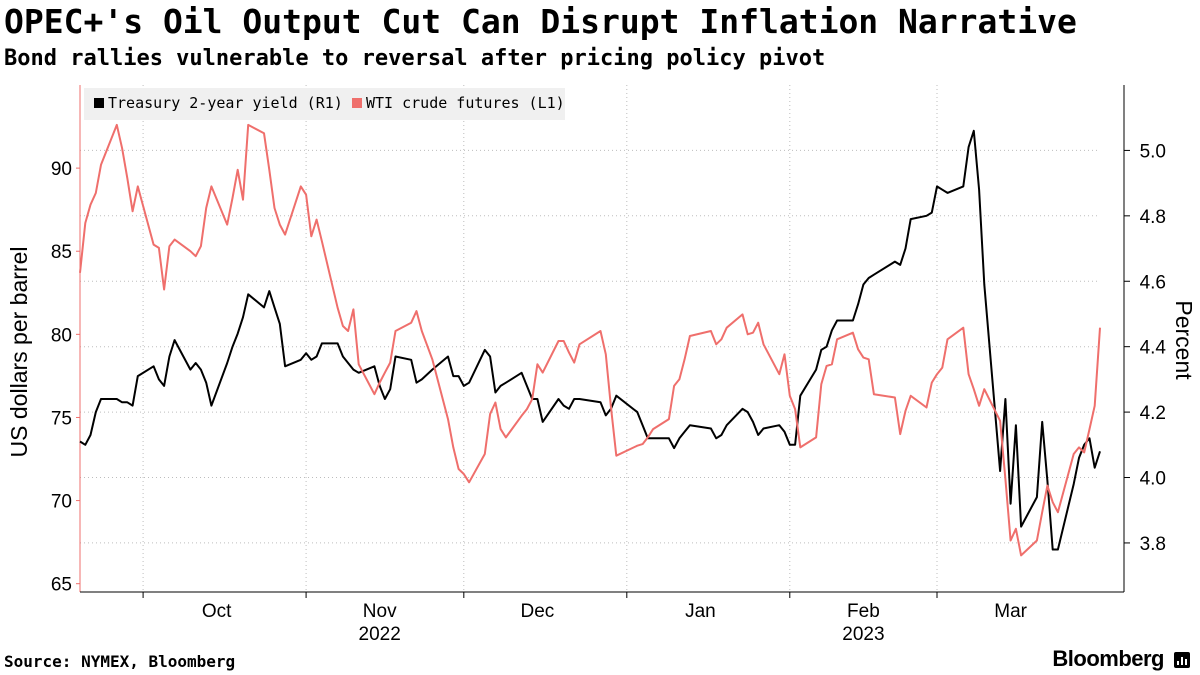  I want to click on x-tick-label: Dec, so click(538, 611).